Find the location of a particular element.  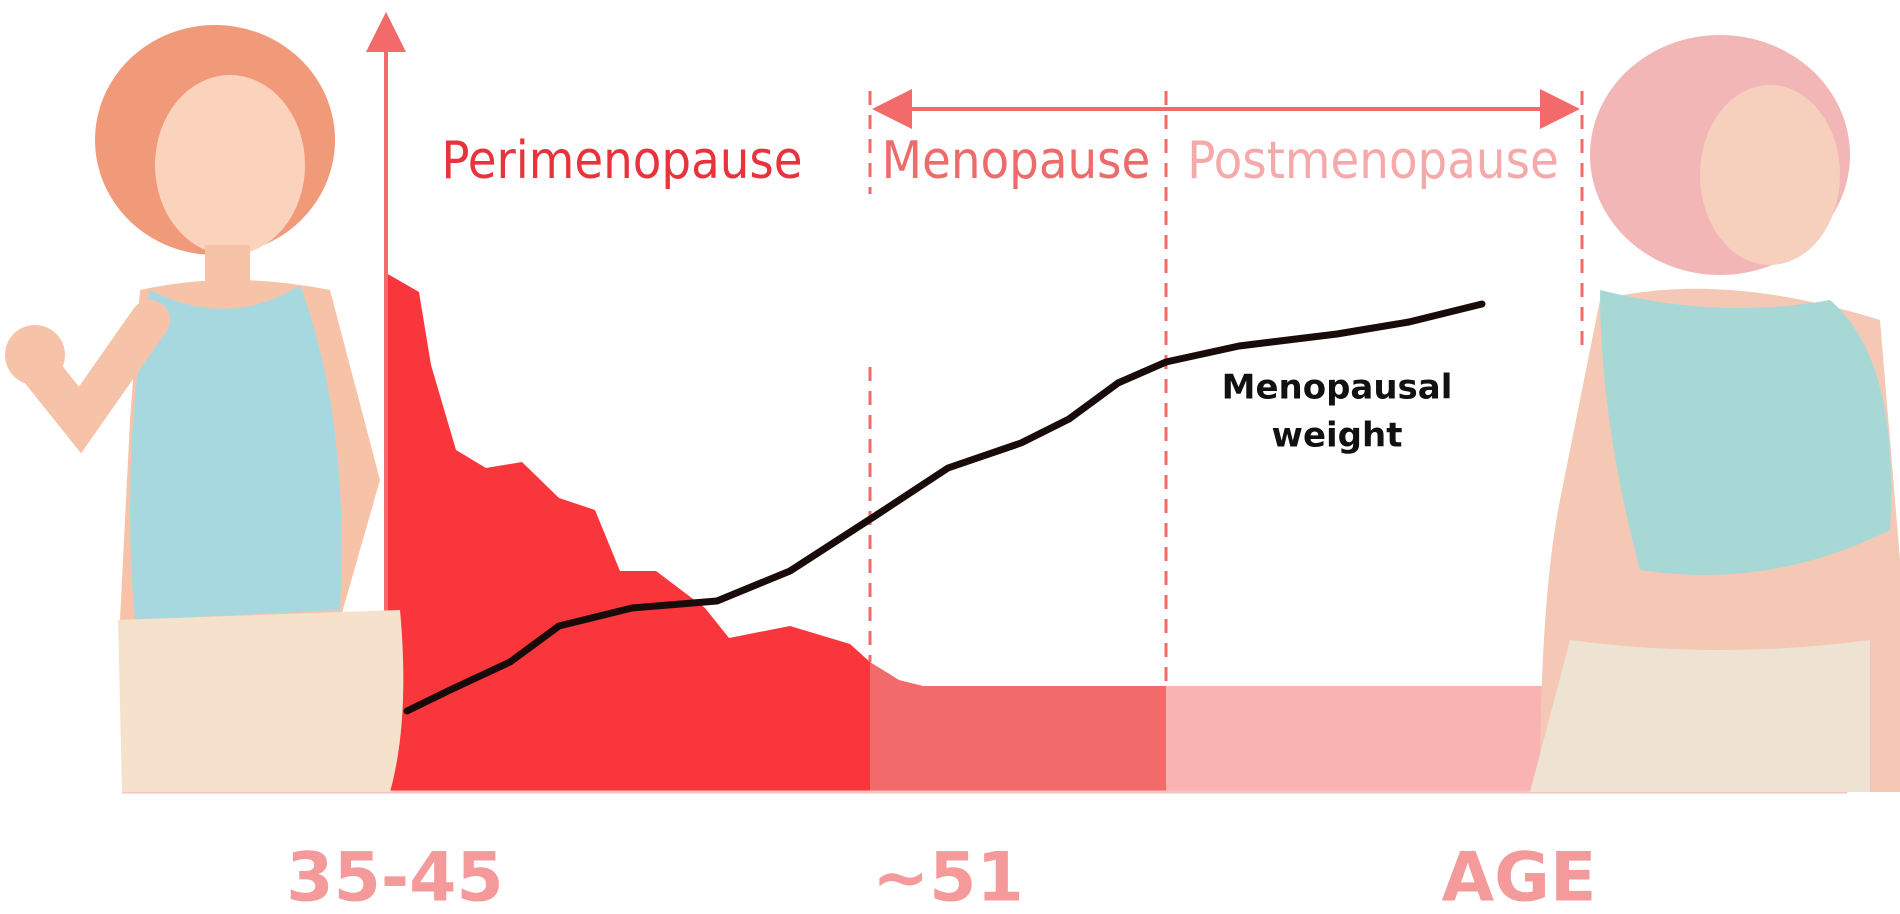

curve-label: weight is located at coordinates (1337, 436).